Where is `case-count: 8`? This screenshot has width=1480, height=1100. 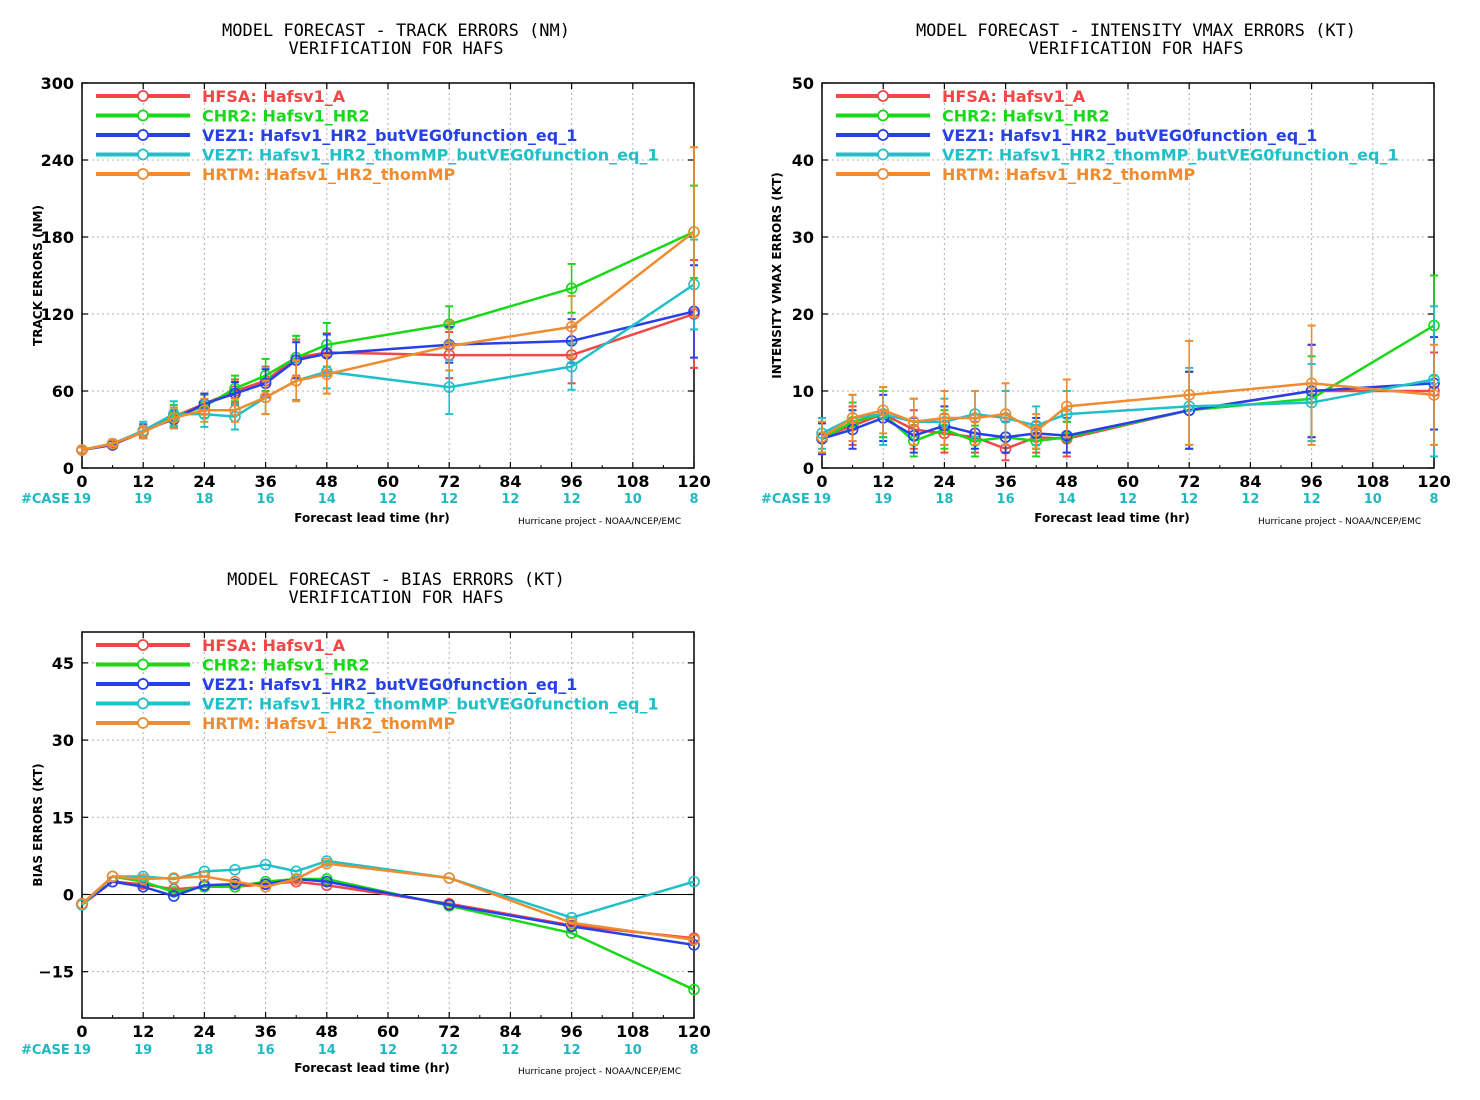
case-count: 8 is located at coordinates (693, 1050).